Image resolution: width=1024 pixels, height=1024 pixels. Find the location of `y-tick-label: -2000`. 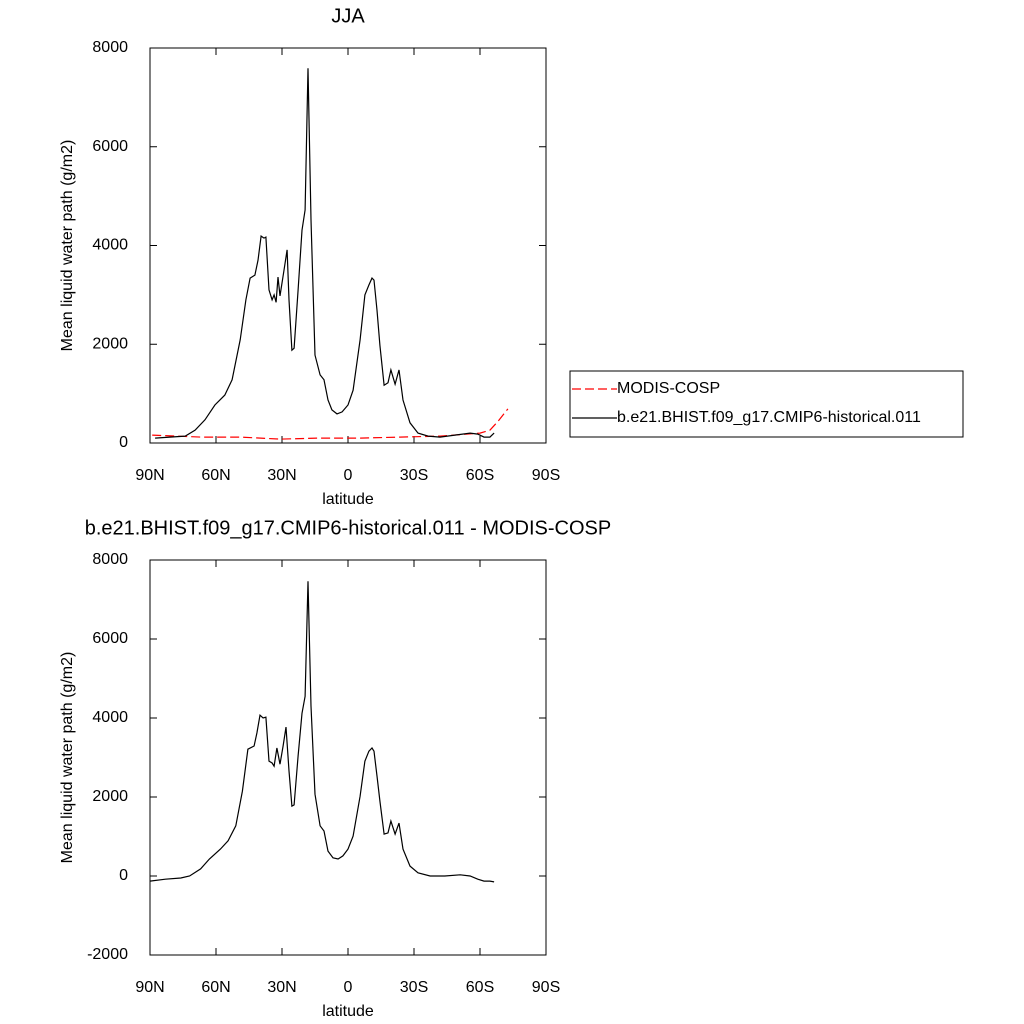

y-tick-label: -2000 is located at coordinates (107, 954).